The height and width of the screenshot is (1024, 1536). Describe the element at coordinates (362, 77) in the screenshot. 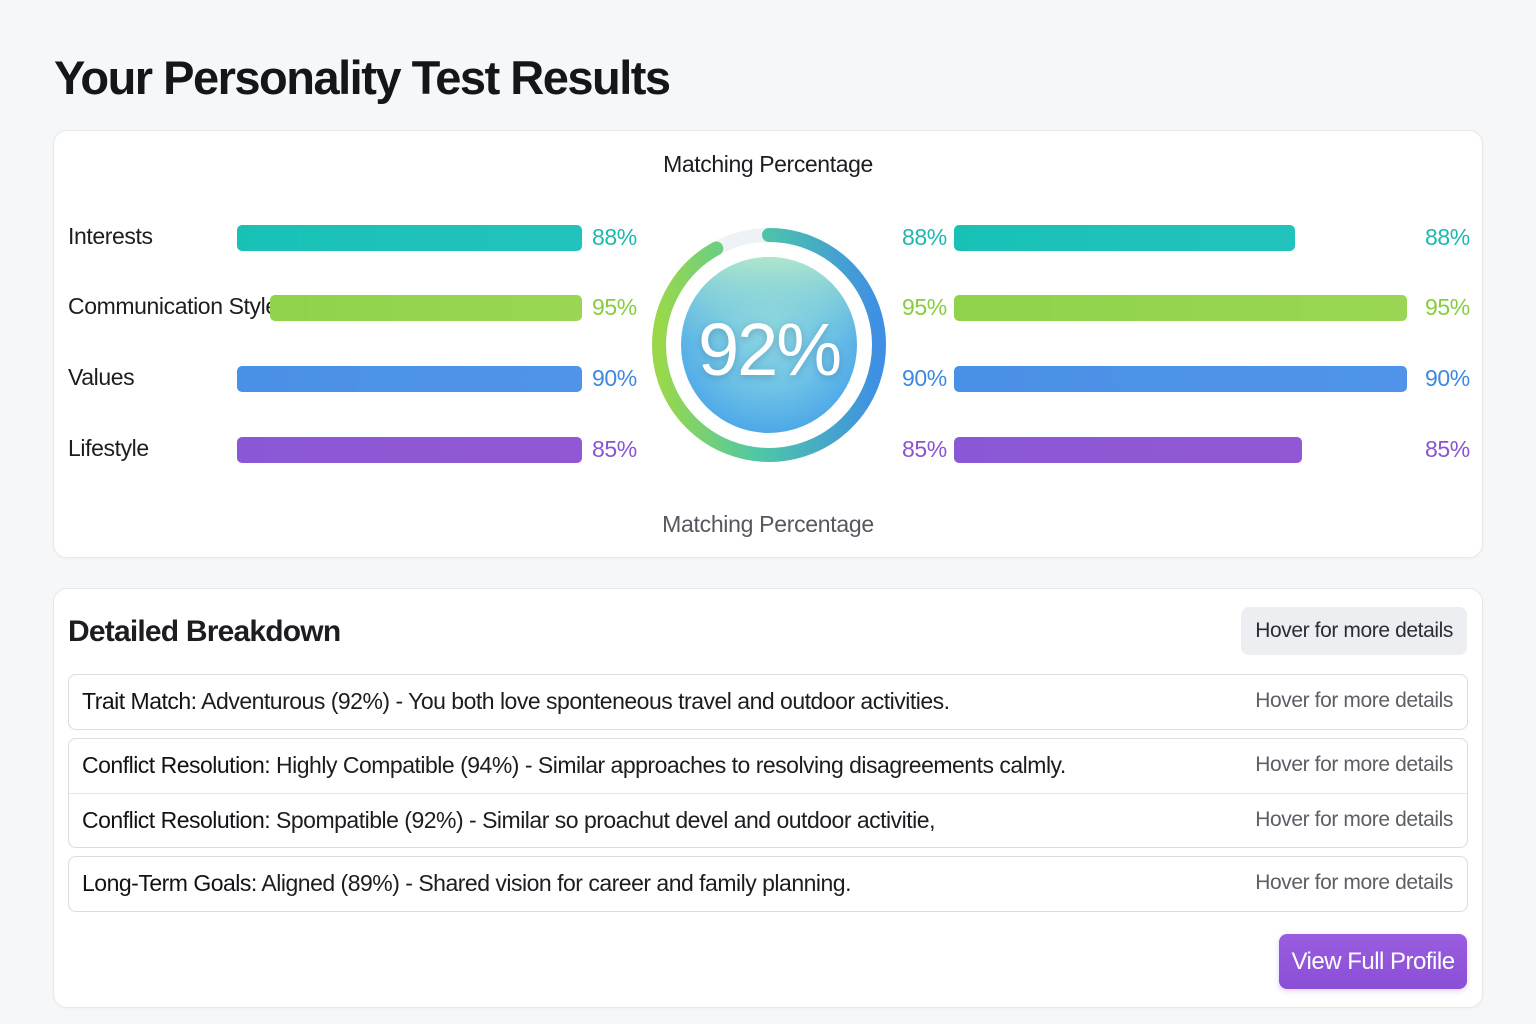

I see `page-title: Your Personality Test Results` at that location.